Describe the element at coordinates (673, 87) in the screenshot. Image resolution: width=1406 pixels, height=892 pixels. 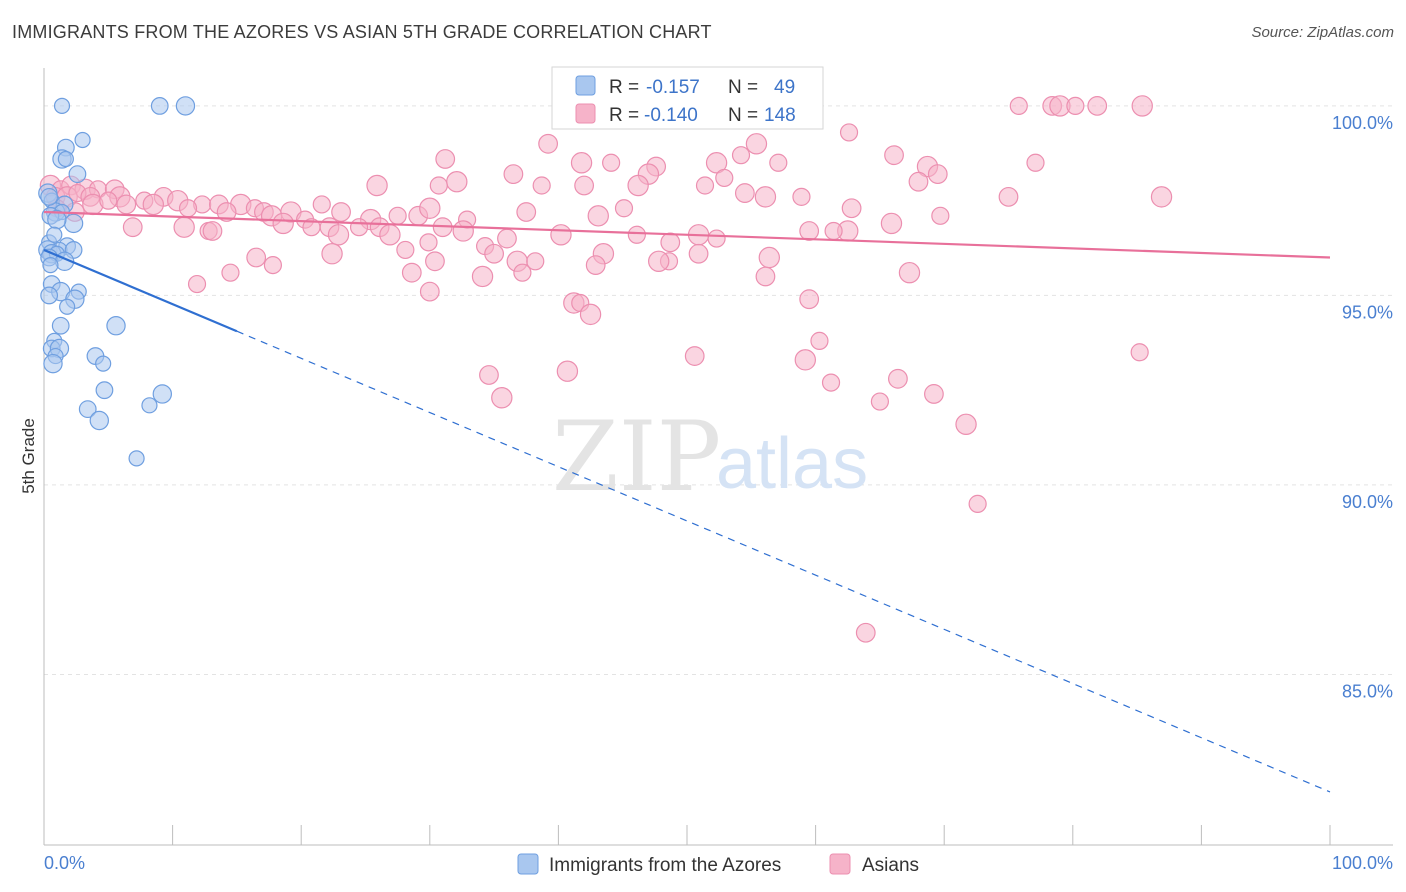
I see `legend-r-value-1: -0.157` at that location.